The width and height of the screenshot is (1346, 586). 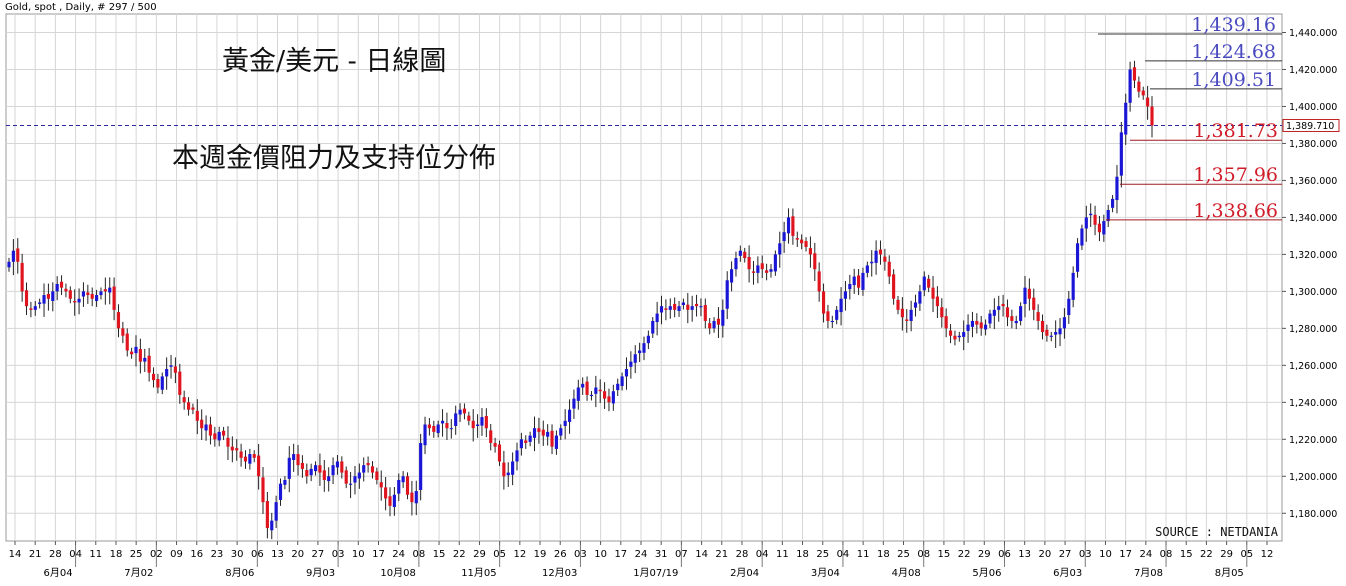 I want to click on x-tick-day-label: 22, so click(x=964, y=554).